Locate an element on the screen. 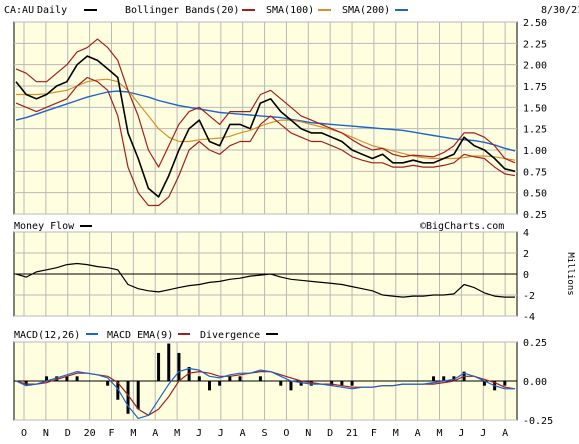  y-tick-label: 1.75 is located at coordinates (535, 87).